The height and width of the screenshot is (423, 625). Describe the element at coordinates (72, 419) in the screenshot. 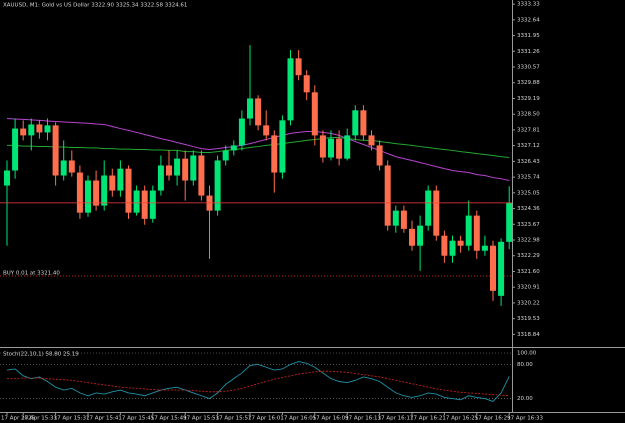

I see `x-tick-label: 17 Apr 15:37` at that location.